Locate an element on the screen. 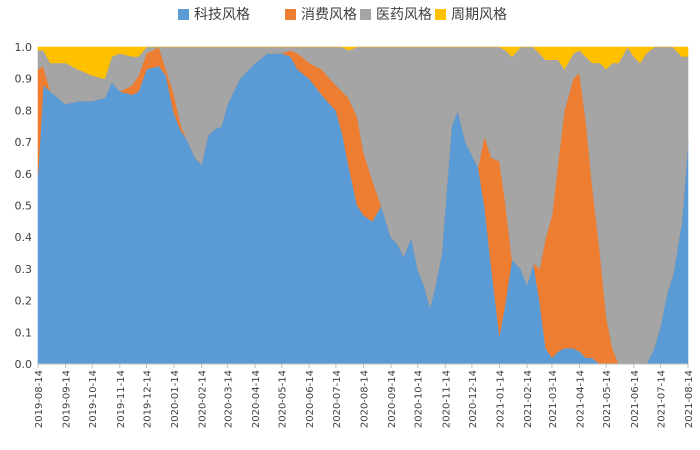 The width and height of the screenshot is (700, 450). legend-label: 科技风格 is located at coordinates (222, 15).